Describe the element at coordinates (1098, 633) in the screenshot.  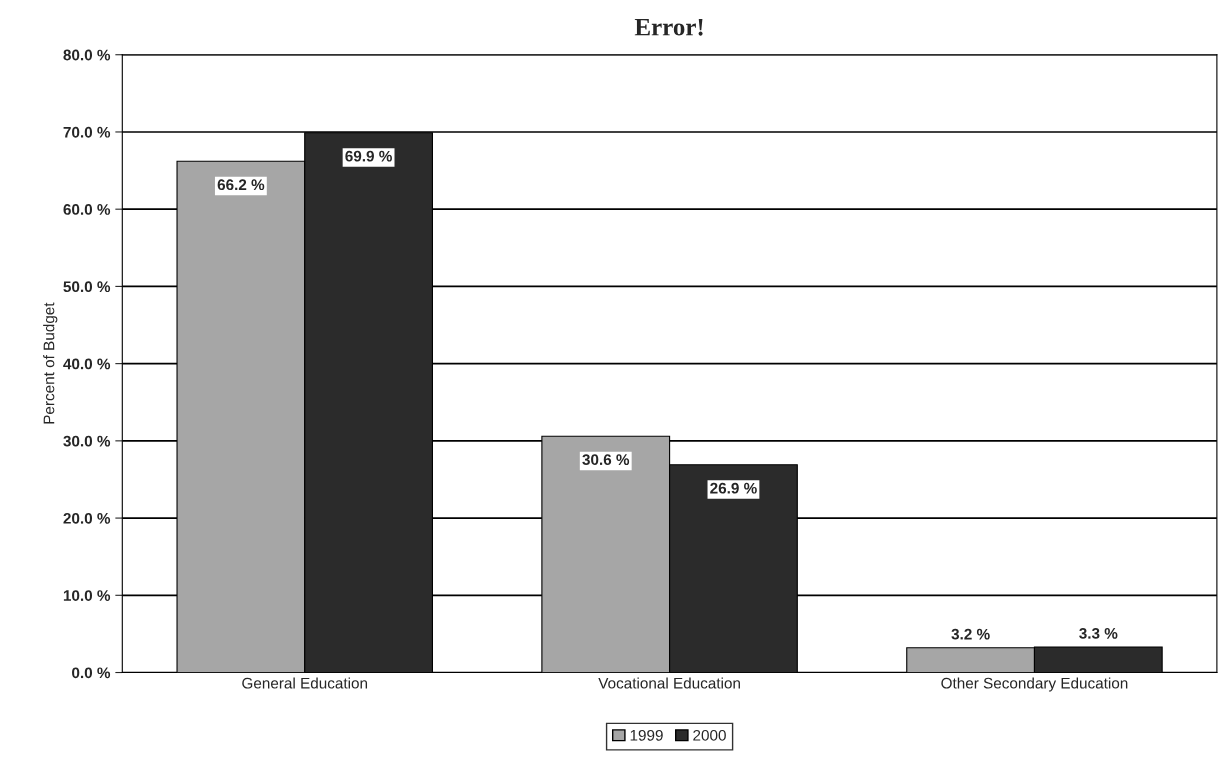
I see `data-label: 3.3 %` at that location.